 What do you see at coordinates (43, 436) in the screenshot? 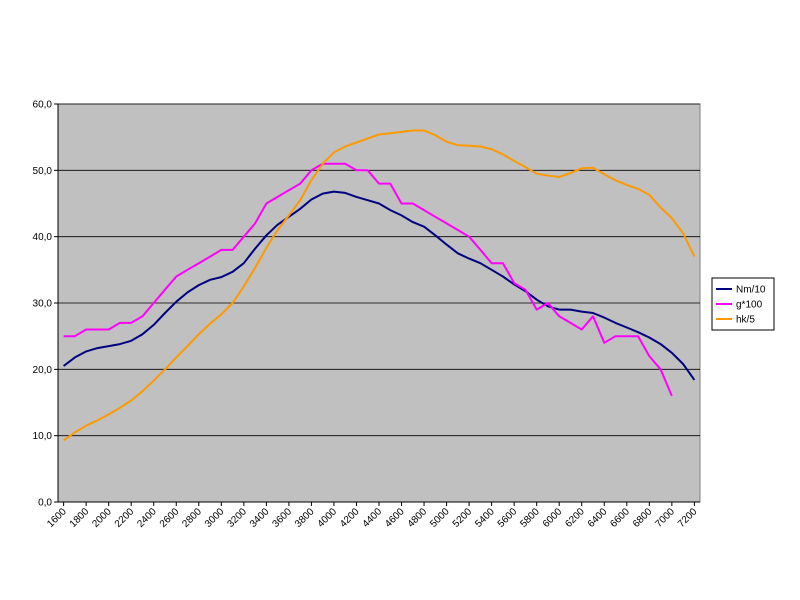
I see `y-tick-label: 10,0` at bounding box center [43, 436].